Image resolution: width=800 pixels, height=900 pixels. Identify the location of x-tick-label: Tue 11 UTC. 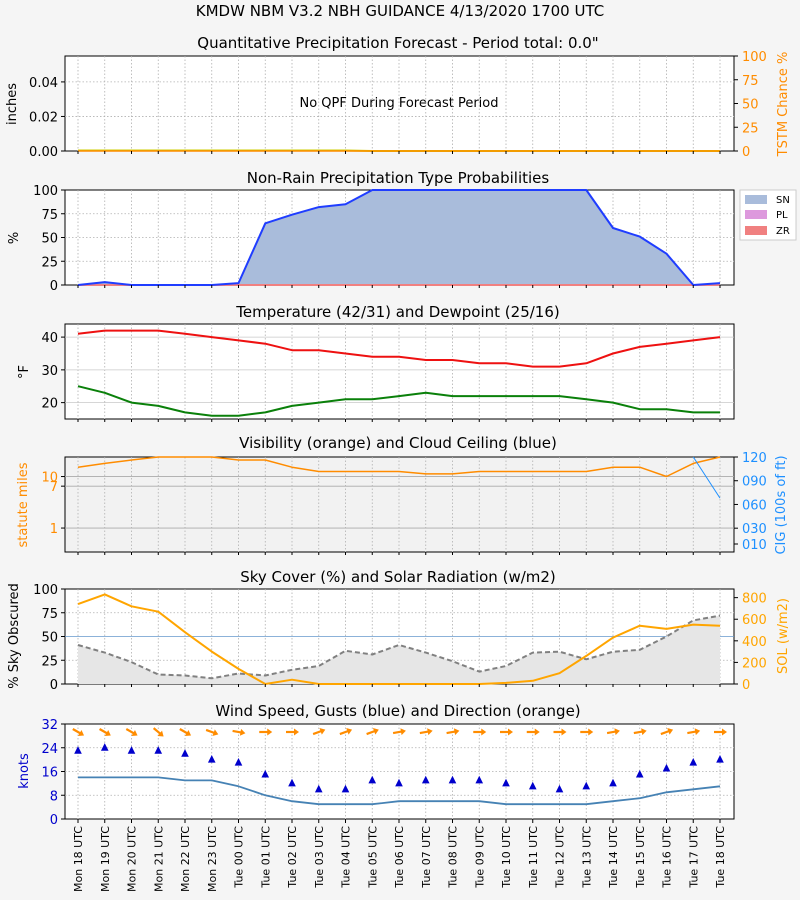
(533, 857).